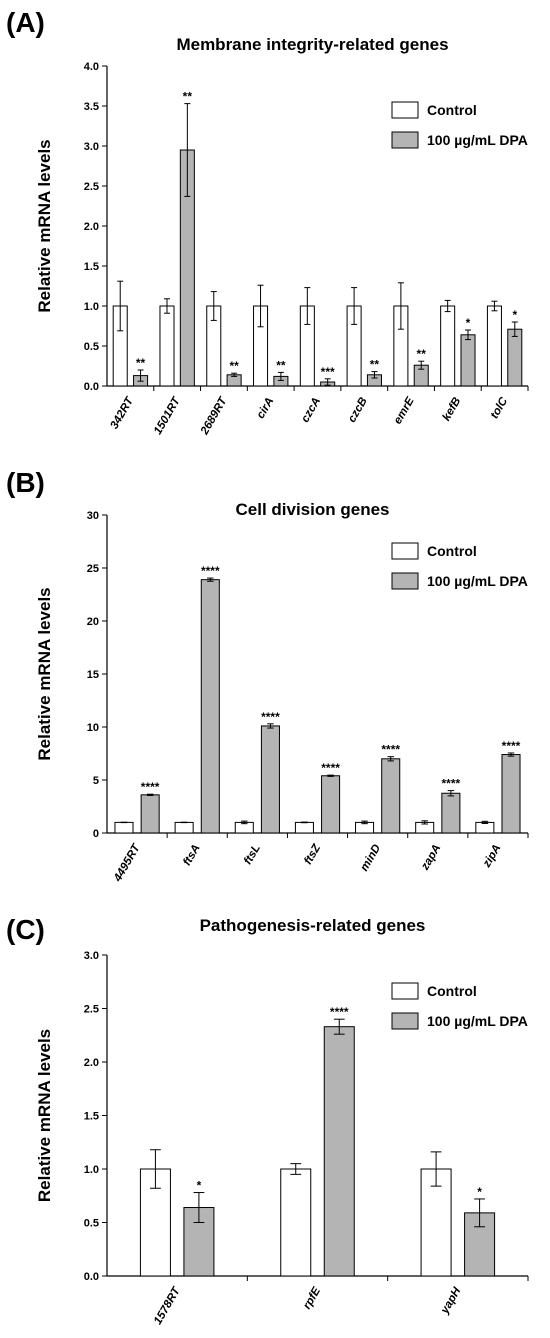 The image size is (550, 1338). I want to click on bar-dpa-4495rt, so click(150, 814).